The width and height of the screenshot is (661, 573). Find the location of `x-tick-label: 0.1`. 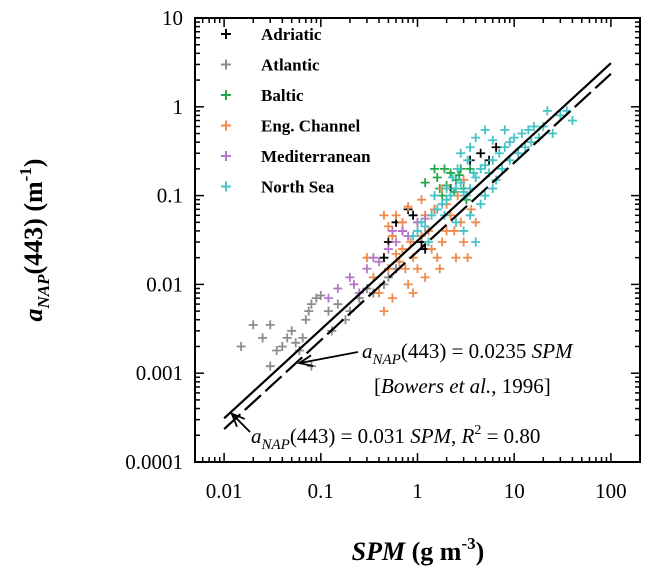

x-tick-label: 0.1 is located at coordinates (321, 491).